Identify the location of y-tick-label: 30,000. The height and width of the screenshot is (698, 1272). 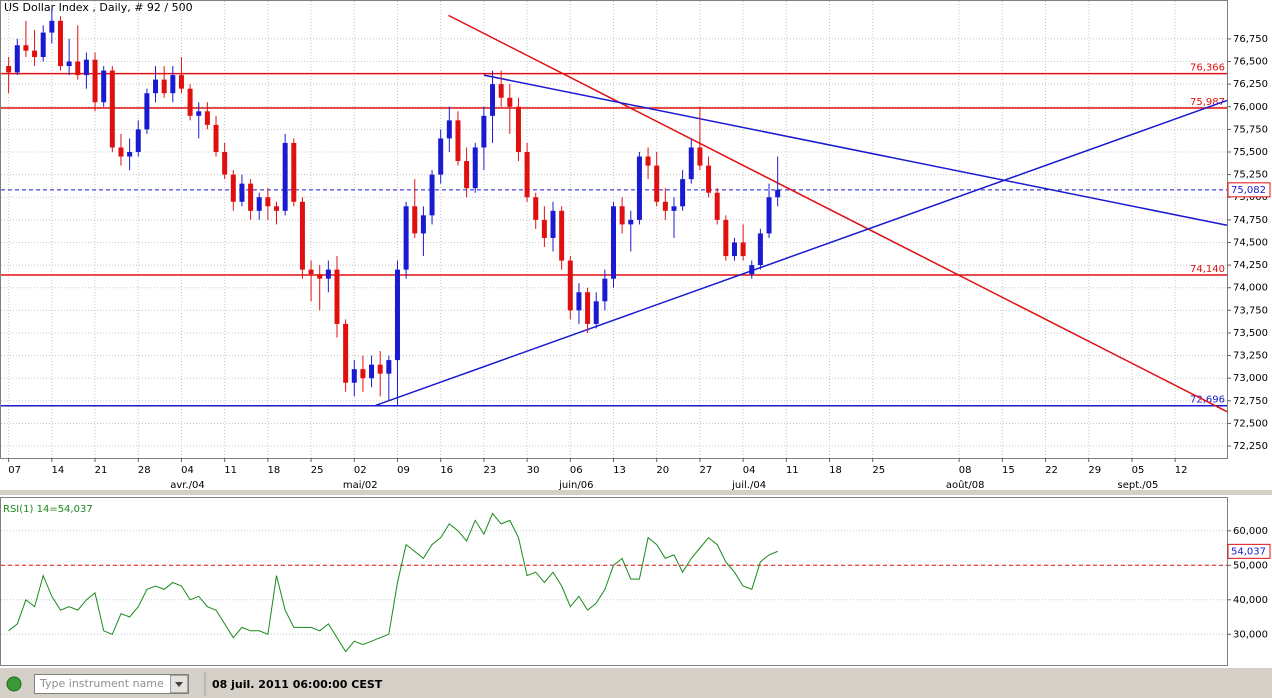
(1250, 634).